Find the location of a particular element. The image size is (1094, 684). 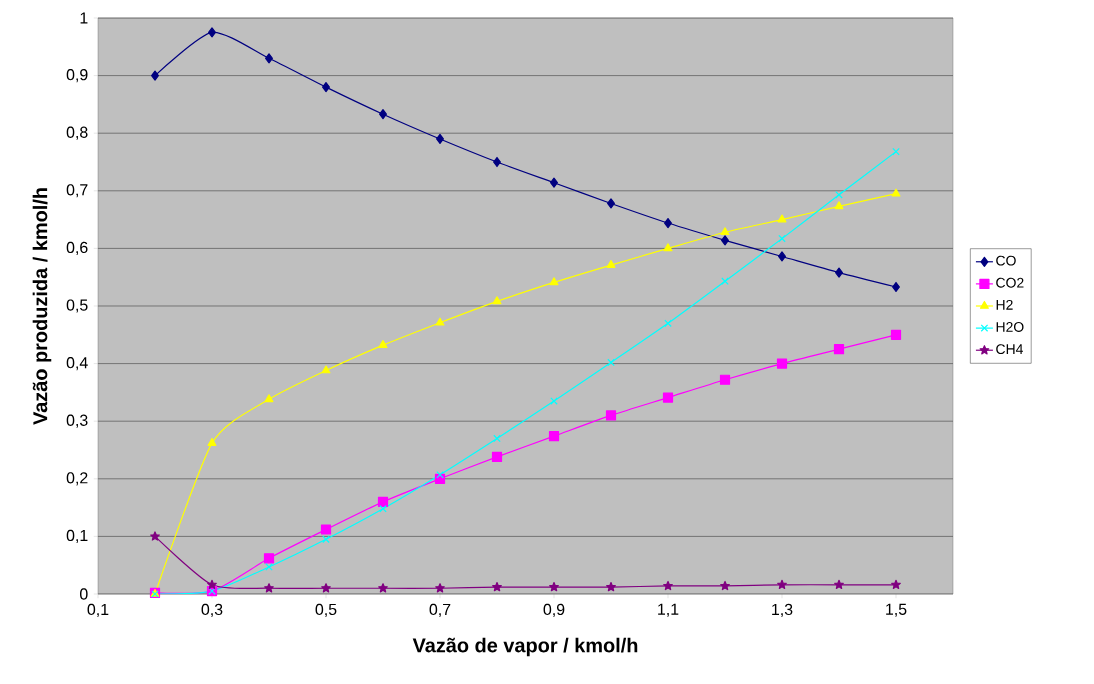

y-tick-label: 0 is located at coordinates (84, 594).